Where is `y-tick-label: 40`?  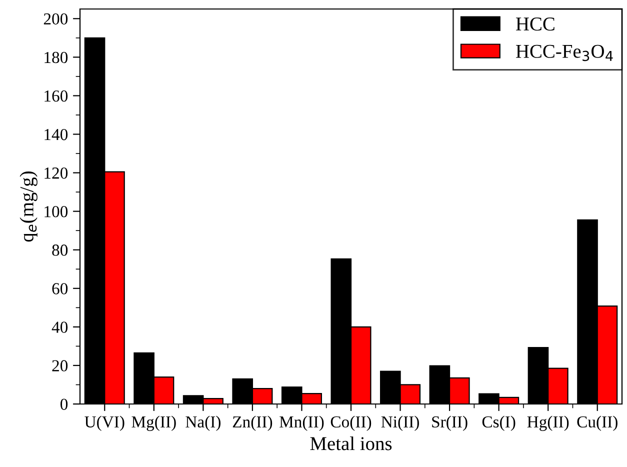
y-tick-label: 40 is located at coordinates (60, 327).